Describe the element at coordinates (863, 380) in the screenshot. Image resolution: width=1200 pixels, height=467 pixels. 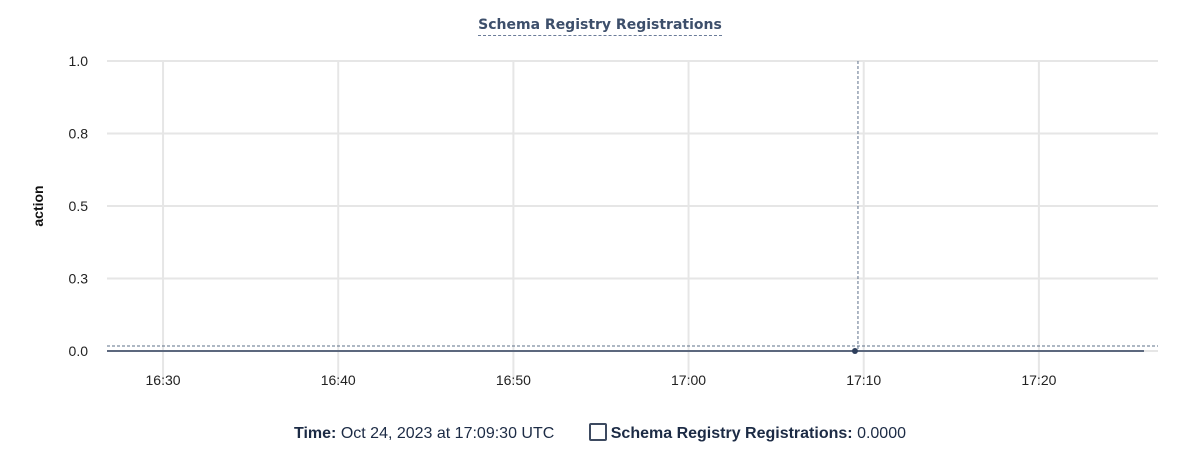
I see `x-tick-label: 17:10` at that location.